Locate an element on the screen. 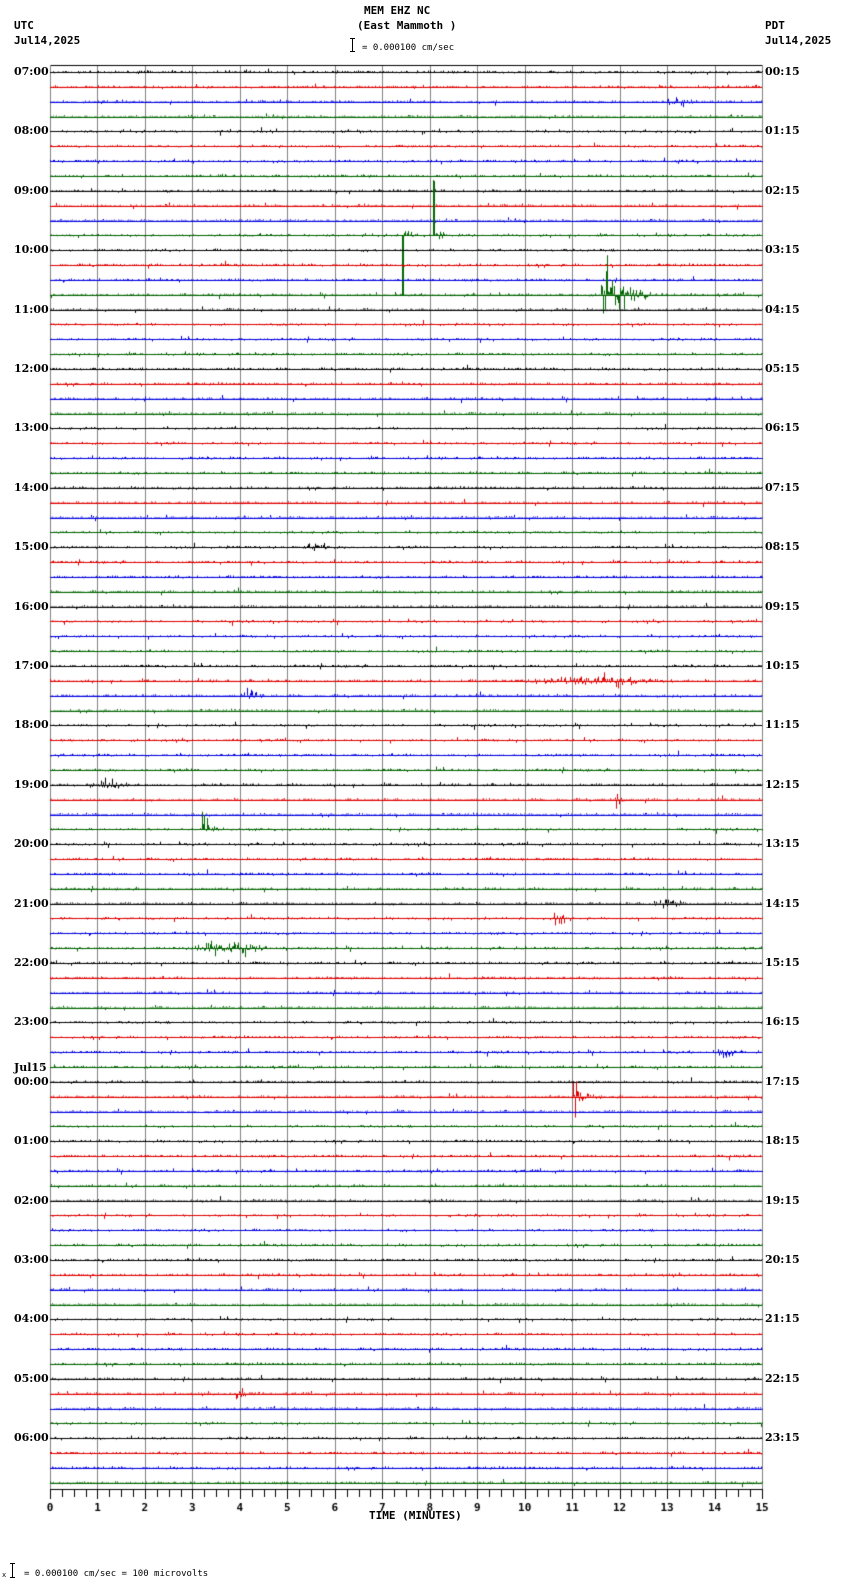 The width and height of the screenshot is (850, 1584). left-hour-label: 17:00 is located at coordinates (31, 665).